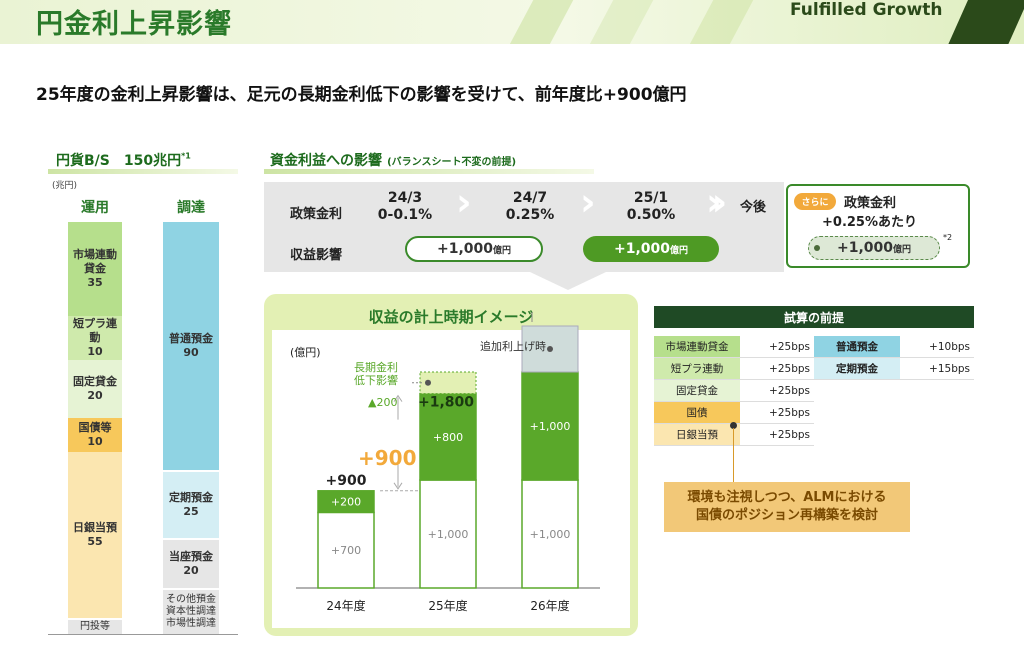 This screenshot has height=647, width=1024. Describe the element at coordinates (123, 160) in the screenshot. I see `bs-title: 円貨B/S 150兆円*1` at that location.